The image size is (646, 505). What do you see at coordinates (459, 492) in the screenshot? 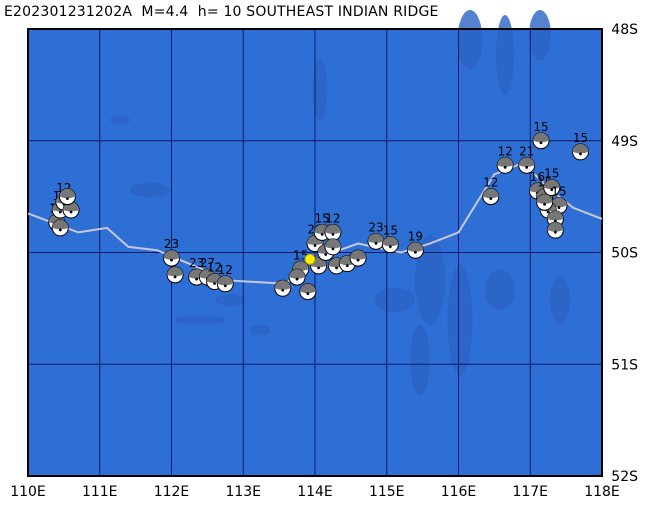
I see `x-tick-label: 116E` at bounding box center [459, 492].